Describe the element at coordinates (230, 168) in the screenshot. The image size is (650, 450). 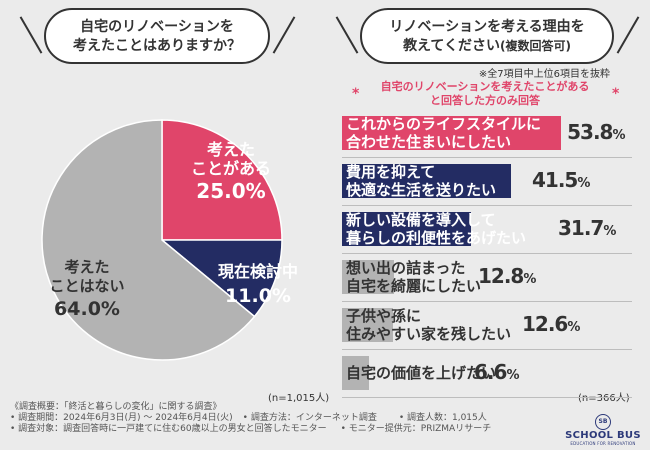
I see `pie-label-thought-line2: ことがある` at that location.